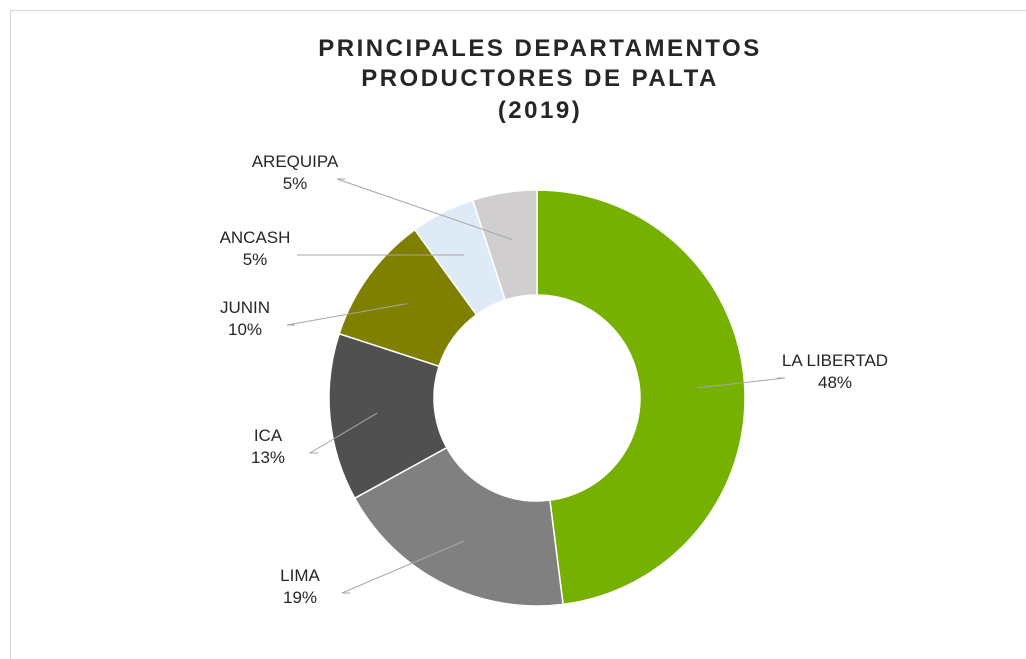 This screenshot has width=1026, height=659. Describe the element at coordinates (245, 329) in the screenshot. I see `data-label-value: 10%` at that location.